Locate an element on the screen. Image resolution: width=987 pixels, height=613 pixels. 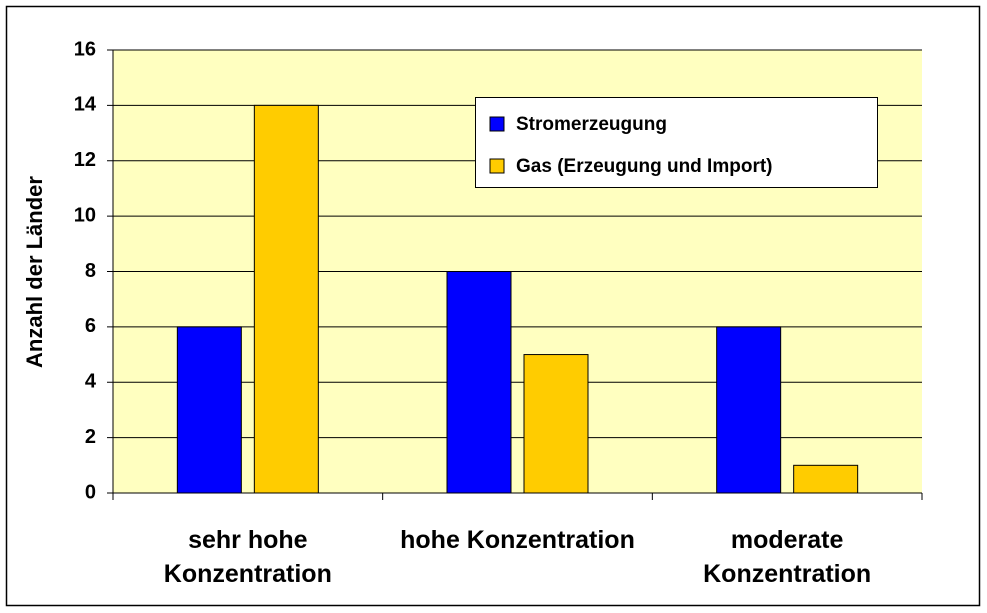
x-tick-label: hohe Konzentration is located at coordinates (517, 540).